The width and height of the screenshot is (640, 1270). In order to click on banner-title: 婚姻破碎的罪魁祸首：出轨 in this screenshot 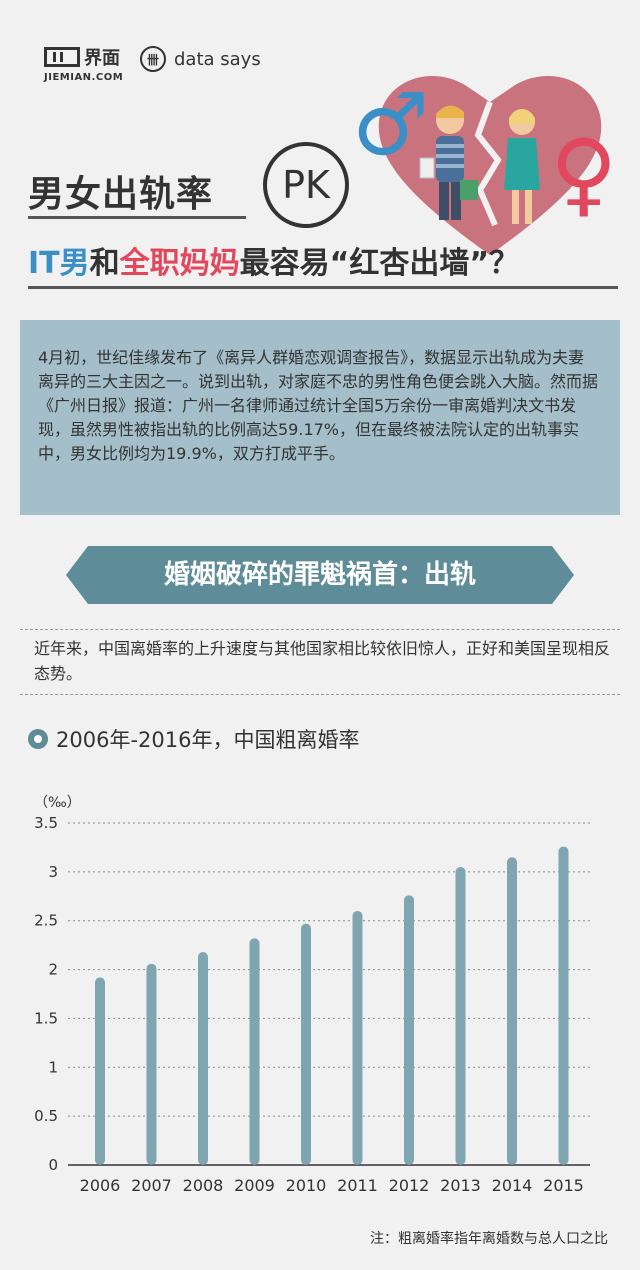, I will do `click(319, 575)`.